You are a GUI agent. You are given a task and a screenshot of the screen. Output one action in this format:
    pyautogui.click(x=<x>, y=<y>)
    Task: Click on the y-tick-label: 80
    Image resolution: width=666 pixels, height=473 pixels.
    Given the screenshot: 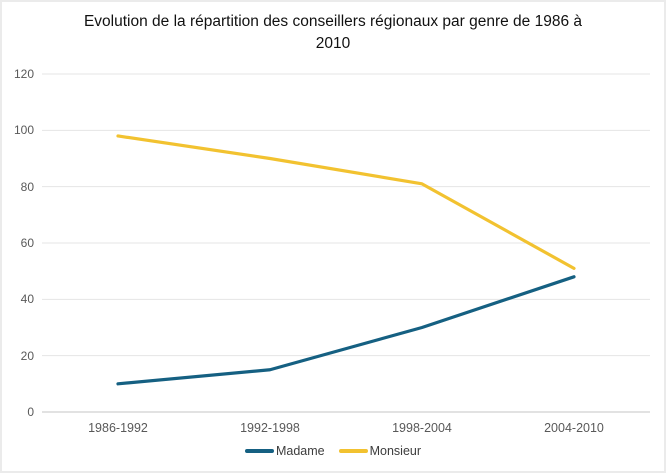 What is the action you would take?
    pyautogui.click(x=27, y=186)
    